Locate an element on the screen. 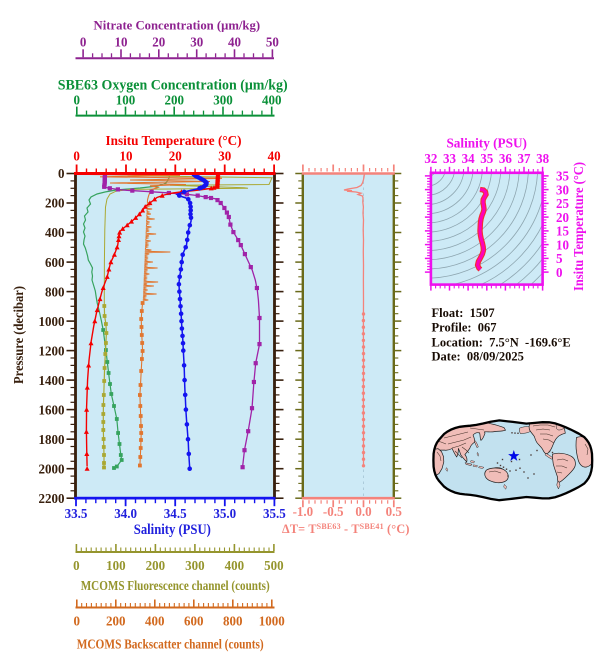  svg-text: 500 is located at coordinates (274, 566).